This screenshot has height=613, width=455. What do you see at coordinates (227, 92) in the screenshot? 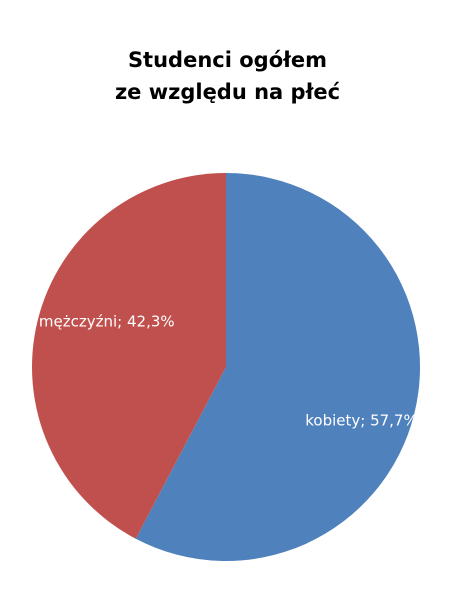
I see `chart-title-line-2: ze względu na płeć` at bounding box center [227, 92].